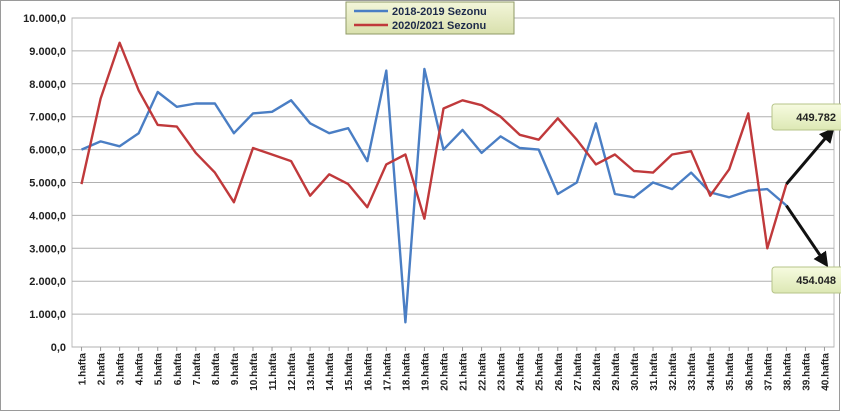  What do you see at coordinates (102, 369) in the screenshot?
I see `x-tick-label: 2.hafta` at bounding box center [102, 369].